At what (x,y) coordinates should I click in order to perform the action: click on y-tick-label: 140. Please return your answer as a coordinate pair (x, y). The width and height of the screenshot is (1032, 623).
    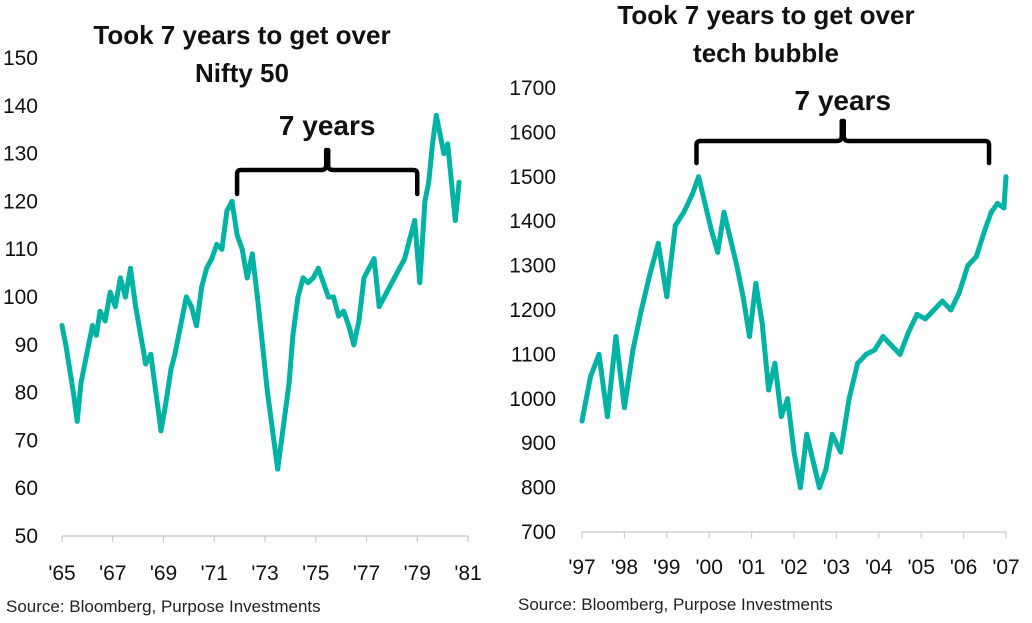
    Looking at the image, I should click on (20, 106).